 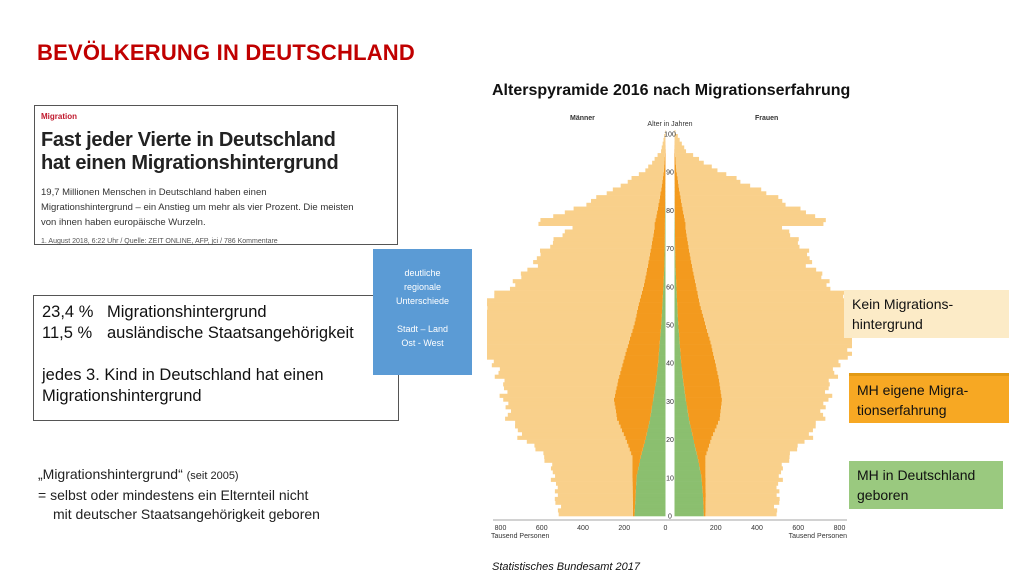 What do you see at coordinates (670, 517) in the screenshot?
I see `age-tick-label: 0` at bounding box center [670, 517].